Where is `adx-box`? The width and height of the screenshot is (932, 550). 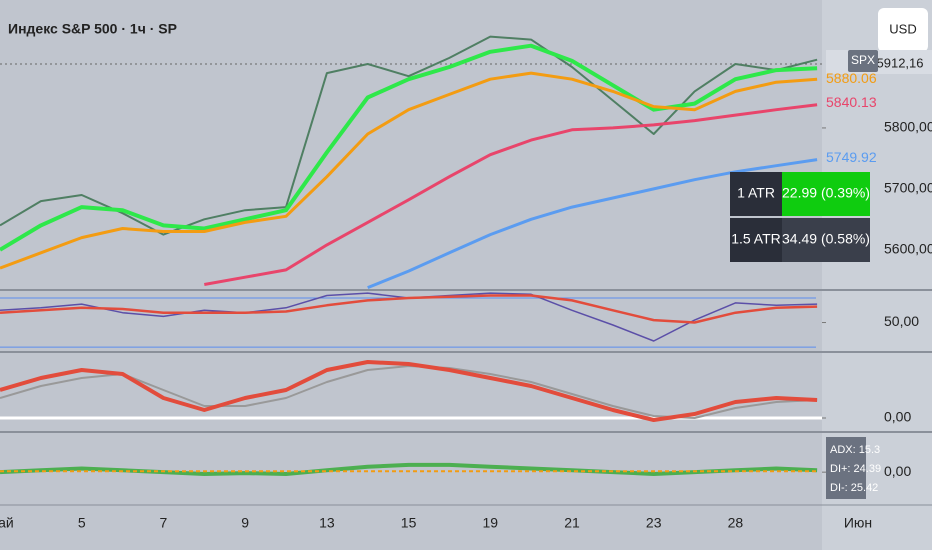
adx-box is located at coordinates (846, 468).